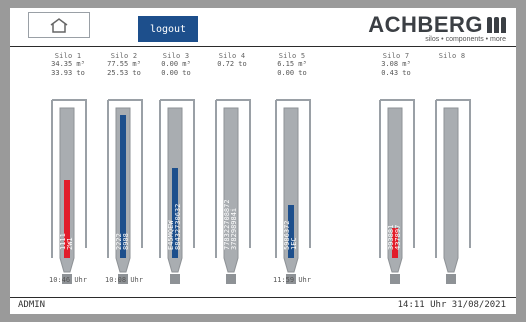 Image resolution: width=526 pixels, height=322 pixels. Describe the element at coordinates (178, 227) in the screenshot. I see `silo-label-b: 88432730632` at that location.